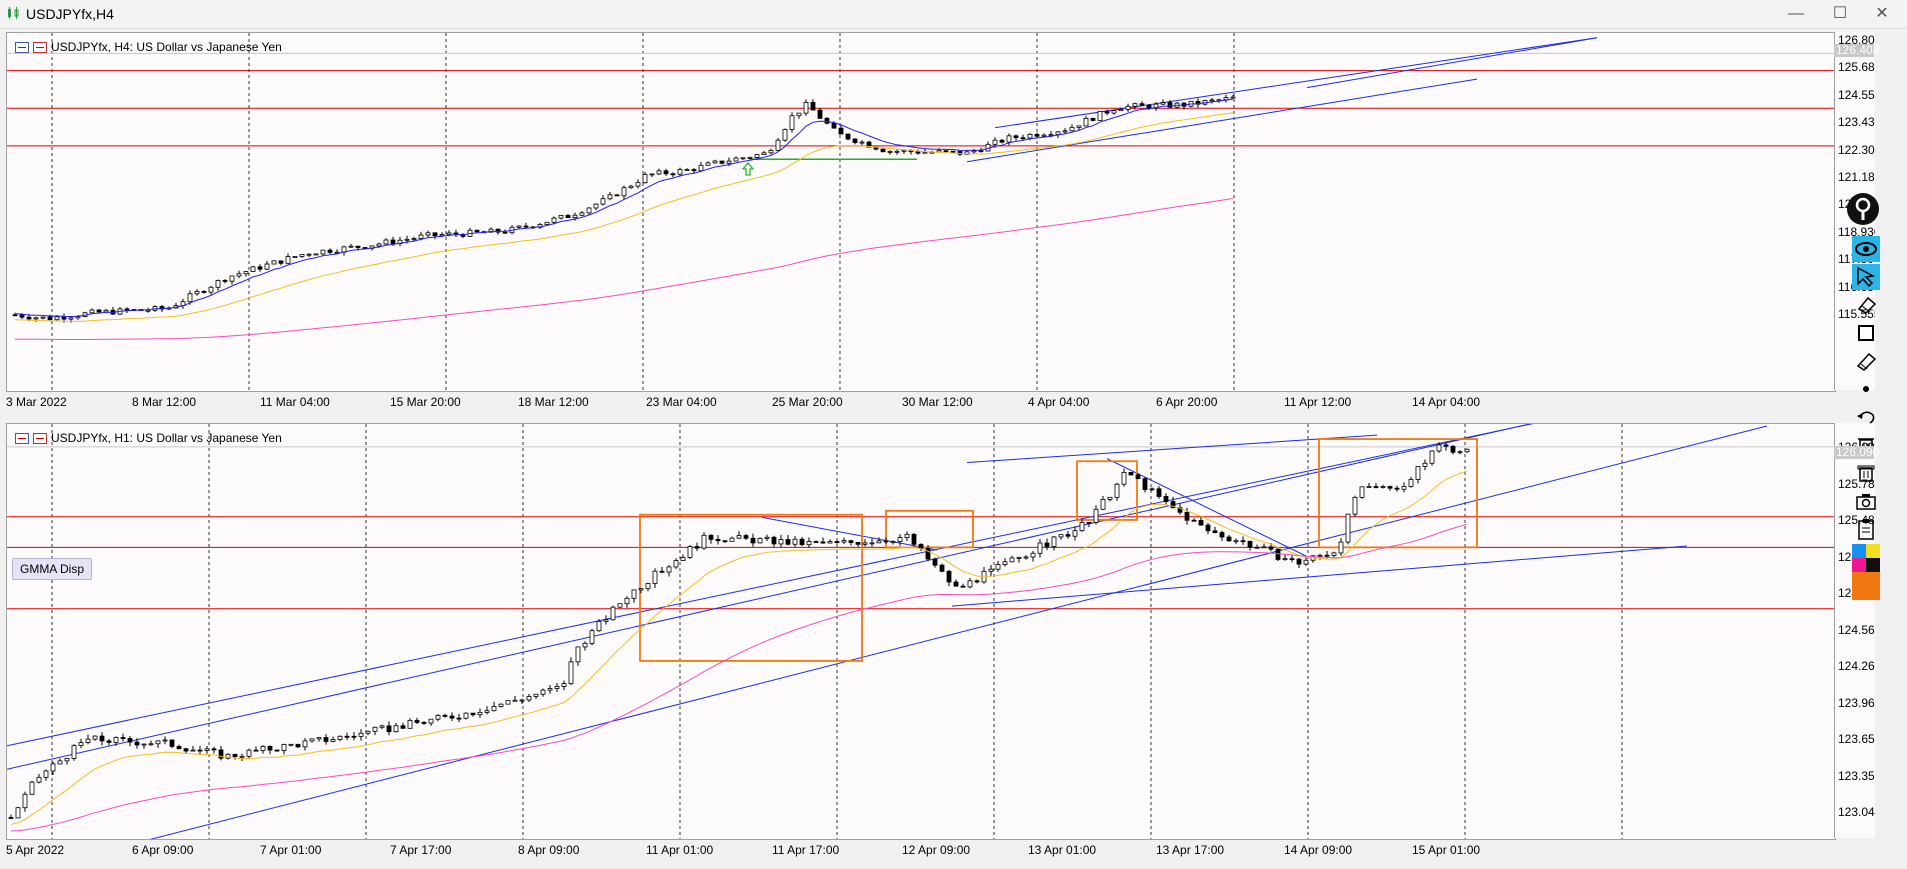 This screenshot has width=1907, height=869. I want to click on price-tick-label: 123.045, so click(1856, 812).